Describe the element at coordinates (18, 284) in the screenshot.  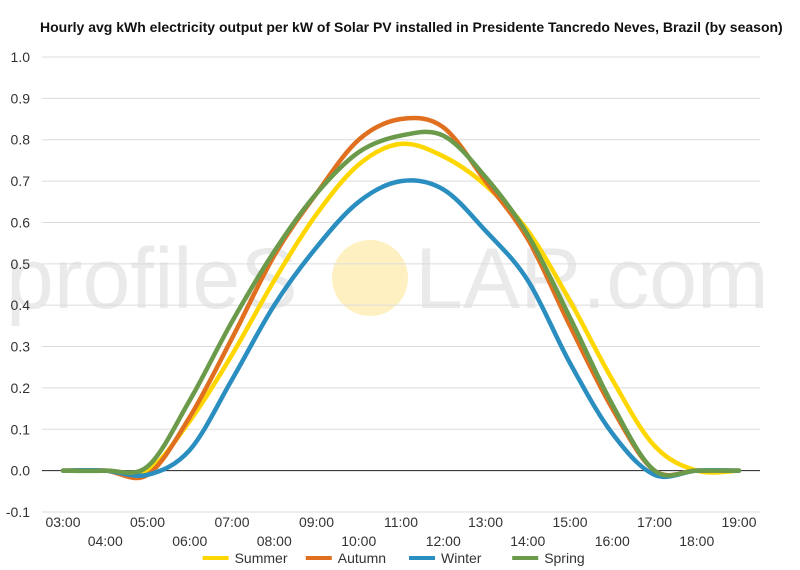
I see `y-axis-ticks: -0.1 0.0 0.1 0.2 0.3 0.4 0.5 0.6 0.7 0.8 0.9 1.0` at that location.